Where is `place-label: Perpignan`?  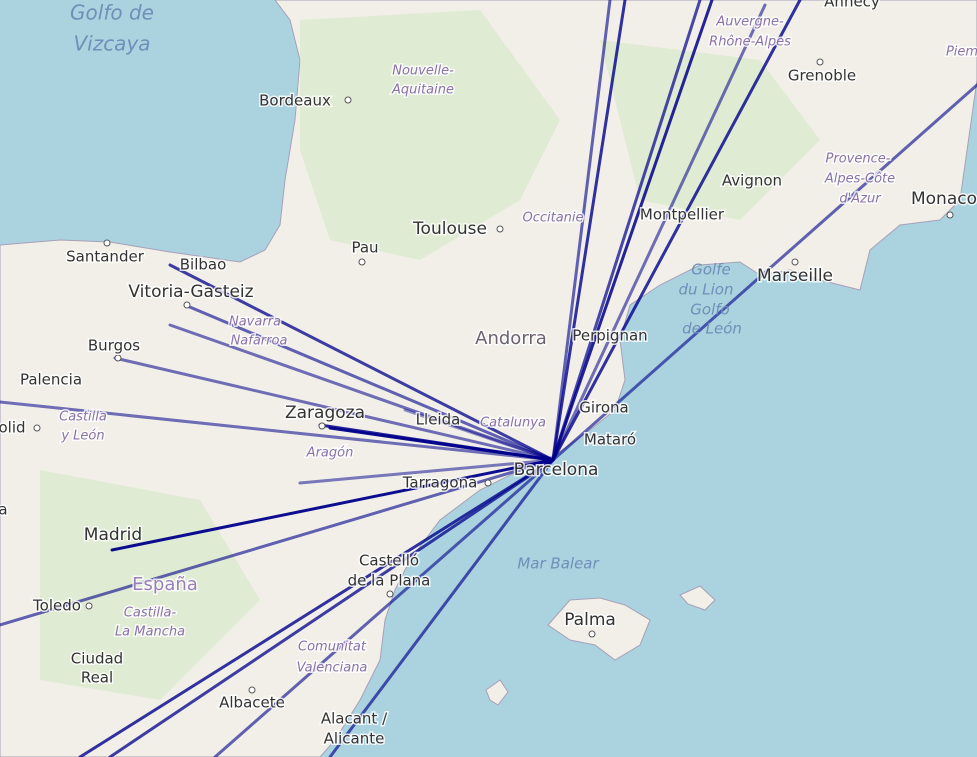
place-label: Perpignan is located at coordinates (609, 336).